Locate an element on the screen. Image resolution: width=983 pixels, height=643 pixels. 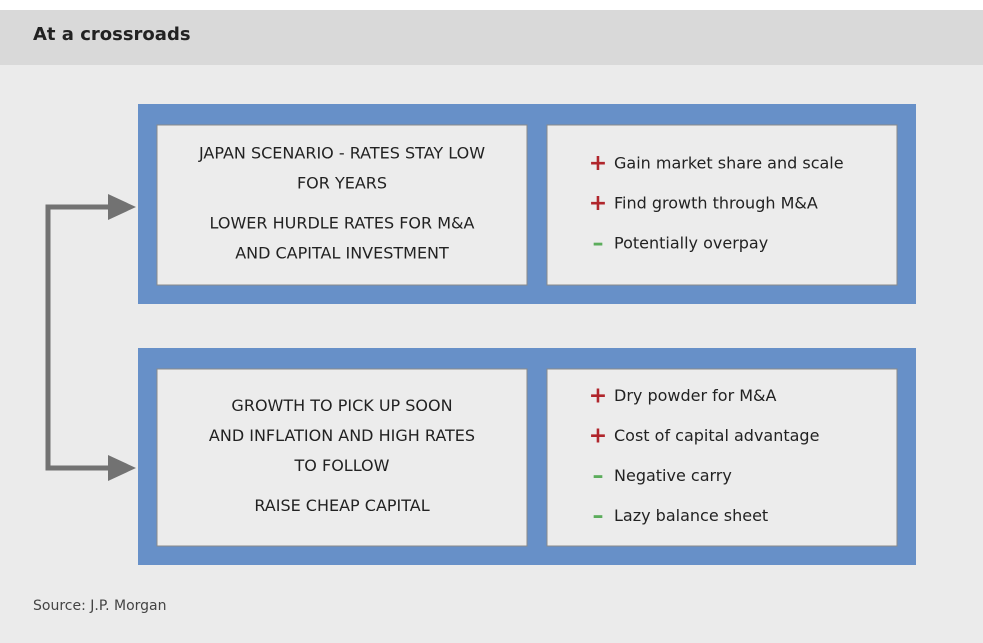
top-margin is located at coordinates (491, 5).